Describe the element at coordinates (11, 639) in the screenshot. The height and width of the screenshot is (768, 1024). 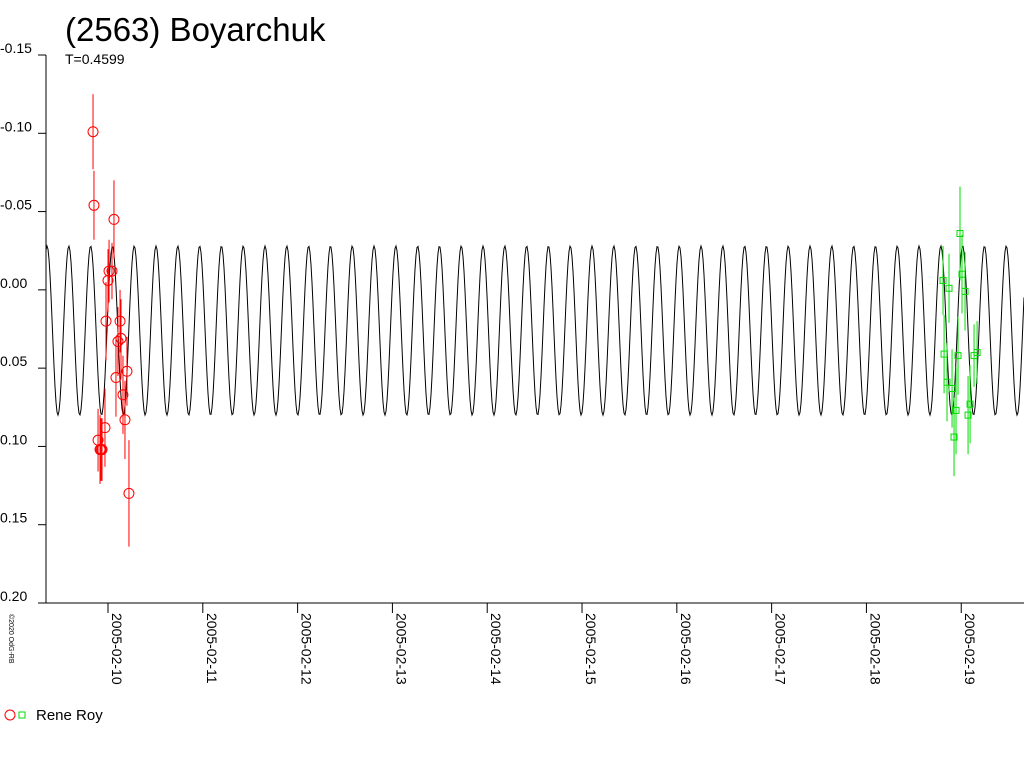
I see `credit: ©2020 OdG-RB` at that location.